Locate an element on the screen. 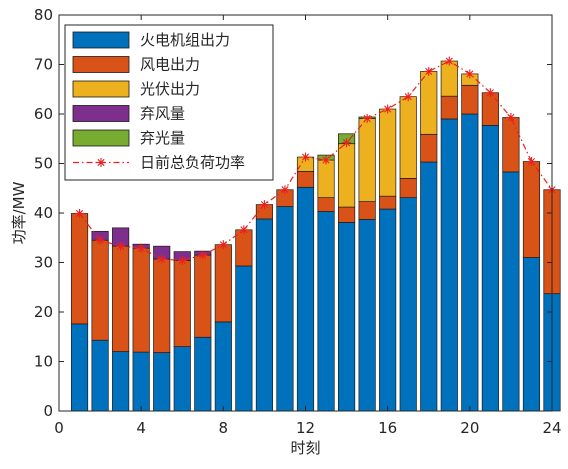 The width and height of the screenshot is (568, 469). load-point-t1 is located at coordinates (80, 213).